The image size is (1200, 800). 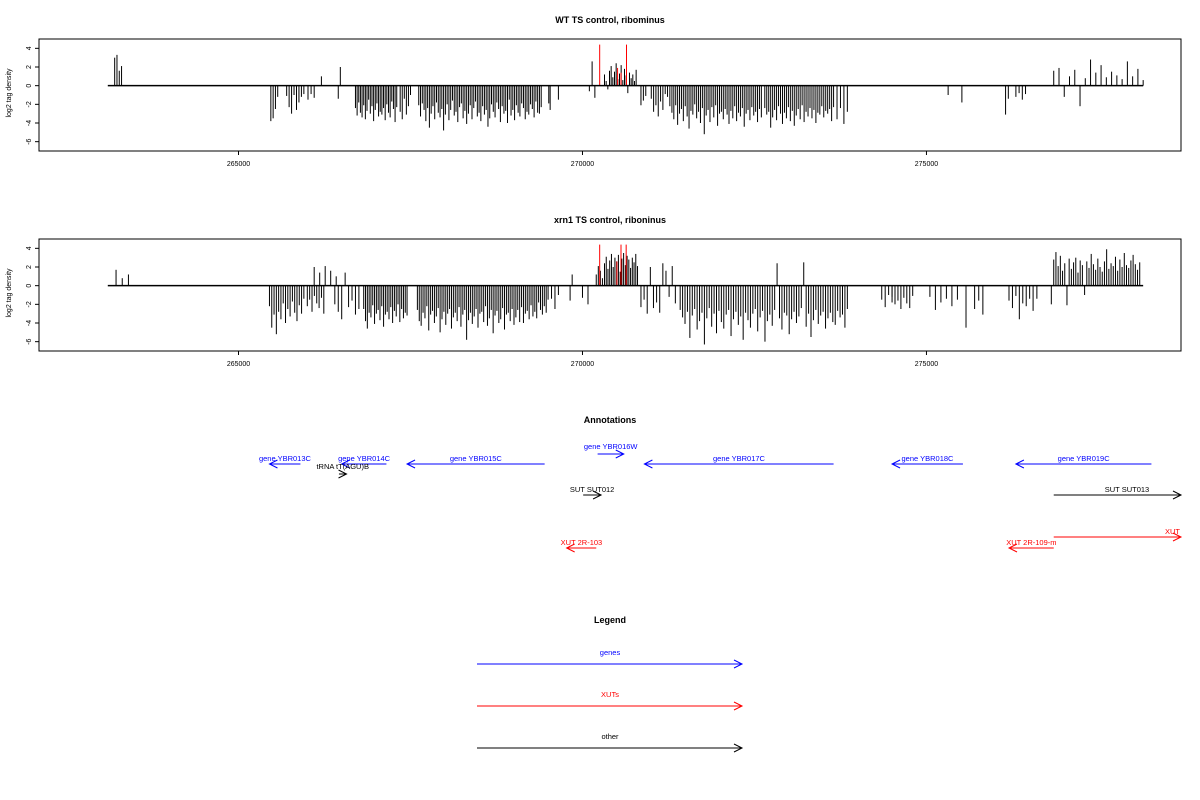 I want to click on feature-label: XUT, so click(x=1172, y=531).